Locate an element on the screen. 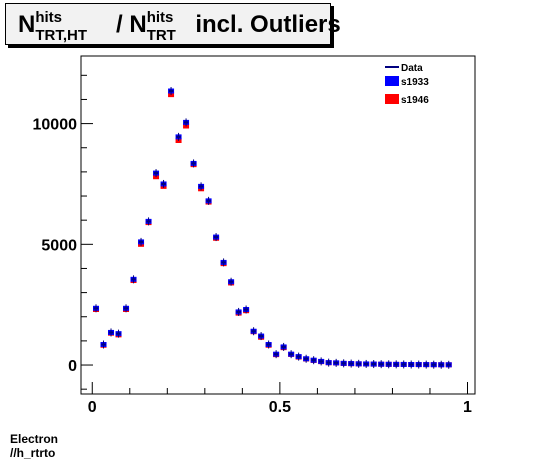 This screenshot has height=462, width=546. title-slash: / N is located at coordinates (128, 24).